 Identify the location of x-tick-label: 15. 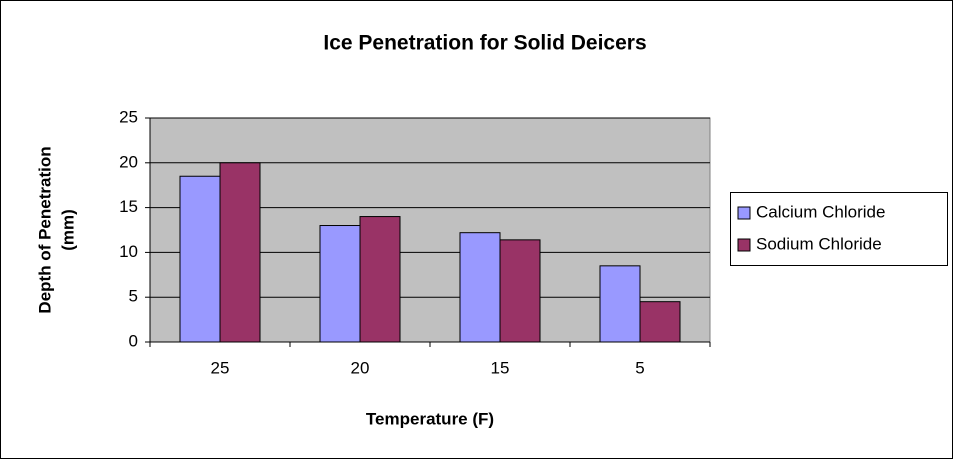
(500, 367).